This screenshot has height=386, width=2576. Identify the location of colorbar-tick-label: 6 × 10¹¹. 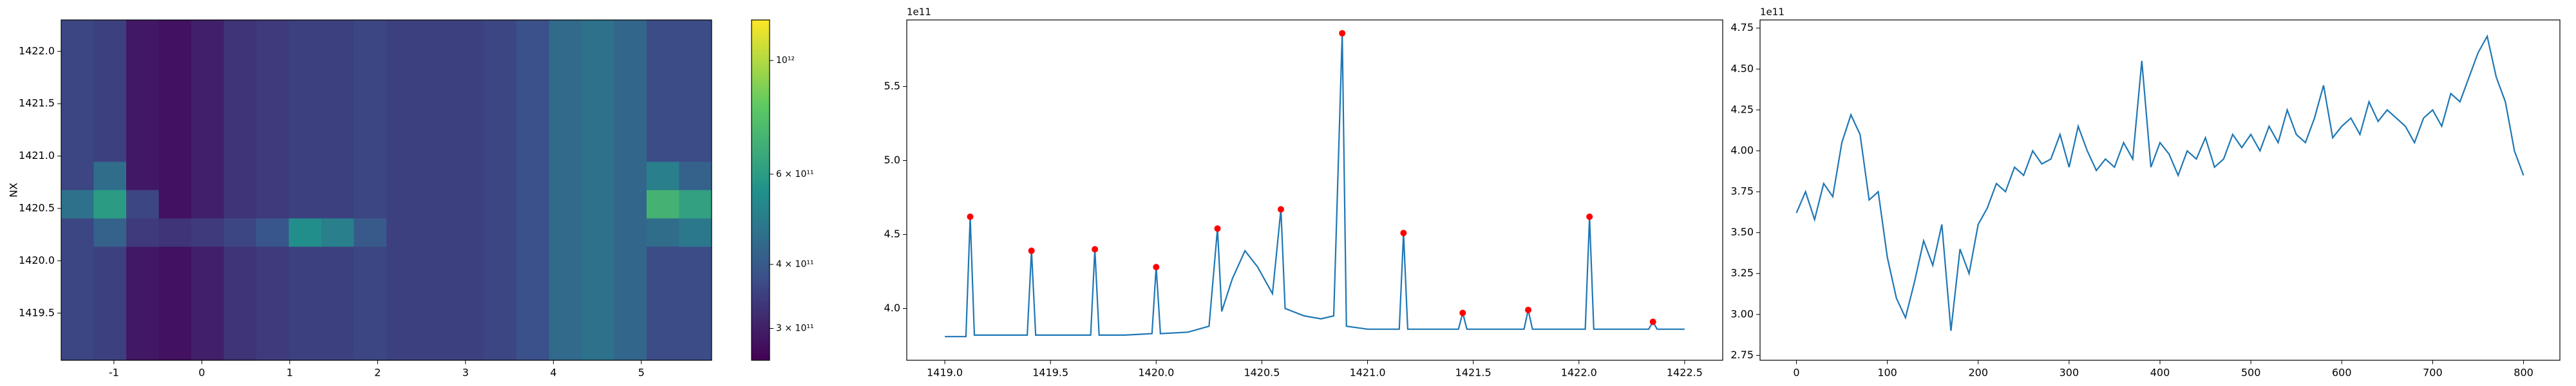
(795, 174).